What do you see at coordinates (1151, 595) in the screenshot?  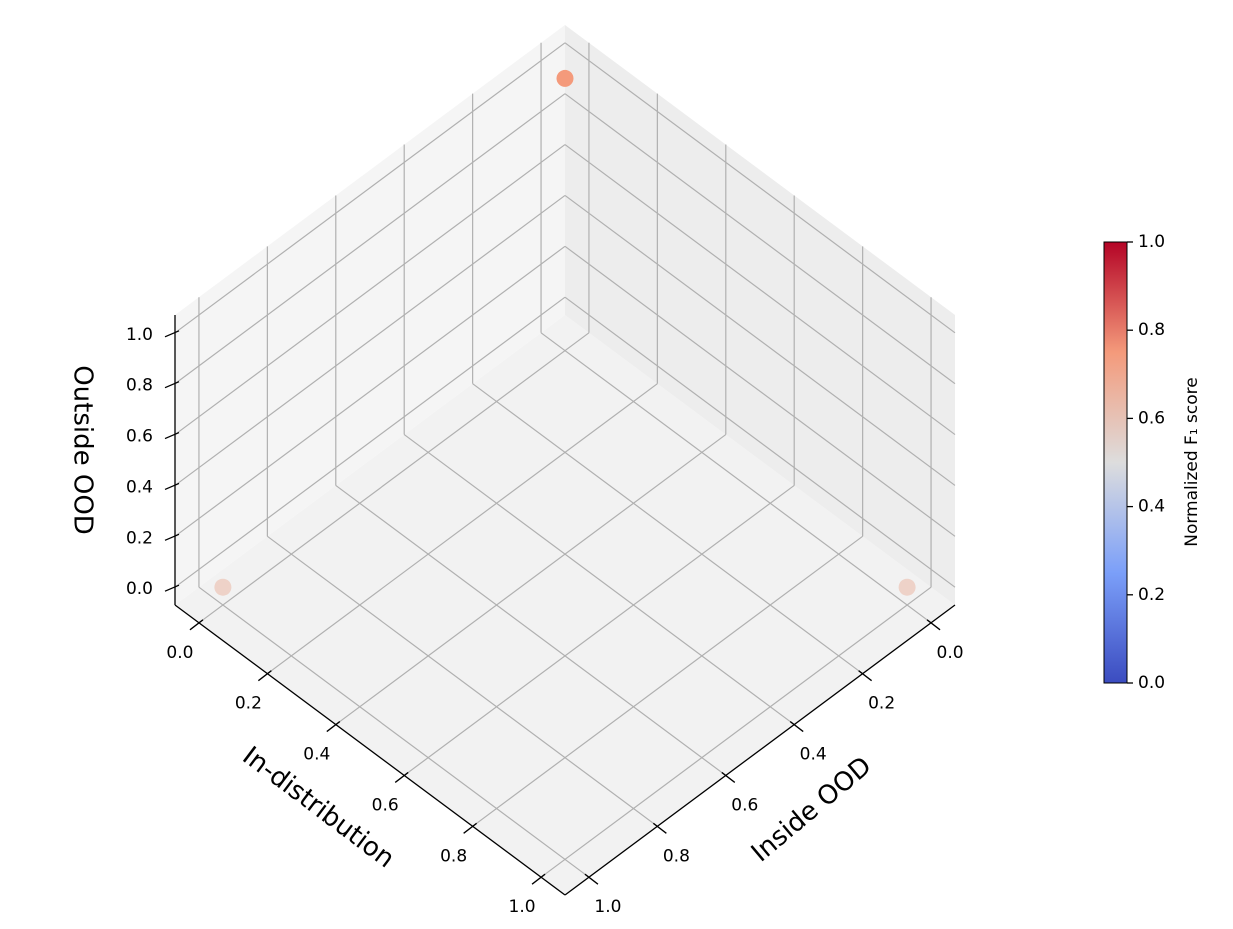 I see `colorbar-tick-label: 0.2` at bounding box center [1151, 595].